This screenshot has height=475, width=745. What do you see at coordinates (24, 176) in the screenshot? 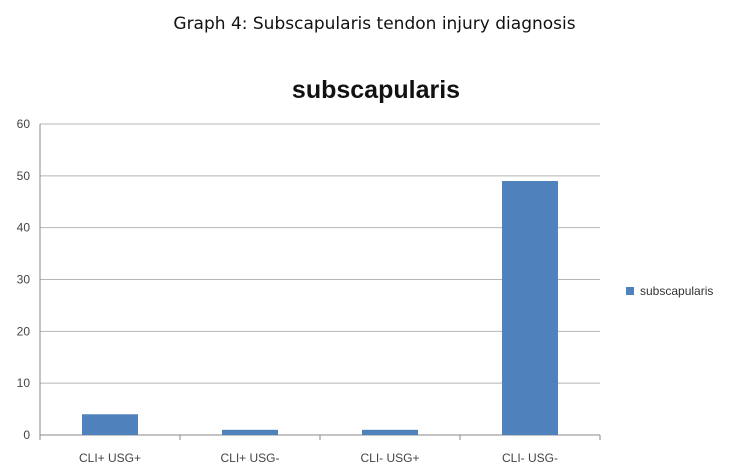
I see `y-tick-label: 50` at bounding box center [24, 176].